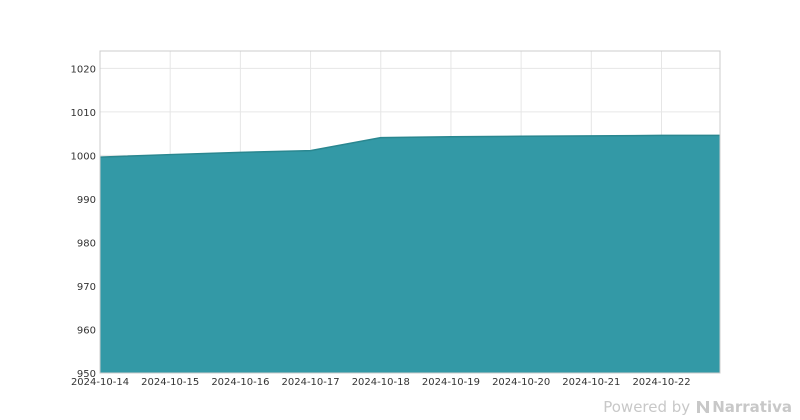  What do you see at coordinates (83, 222) in the screenshot?
I see `y-axis: 950 960 970 980 990 1000 1010 1020` at bounding box center [83, 222].